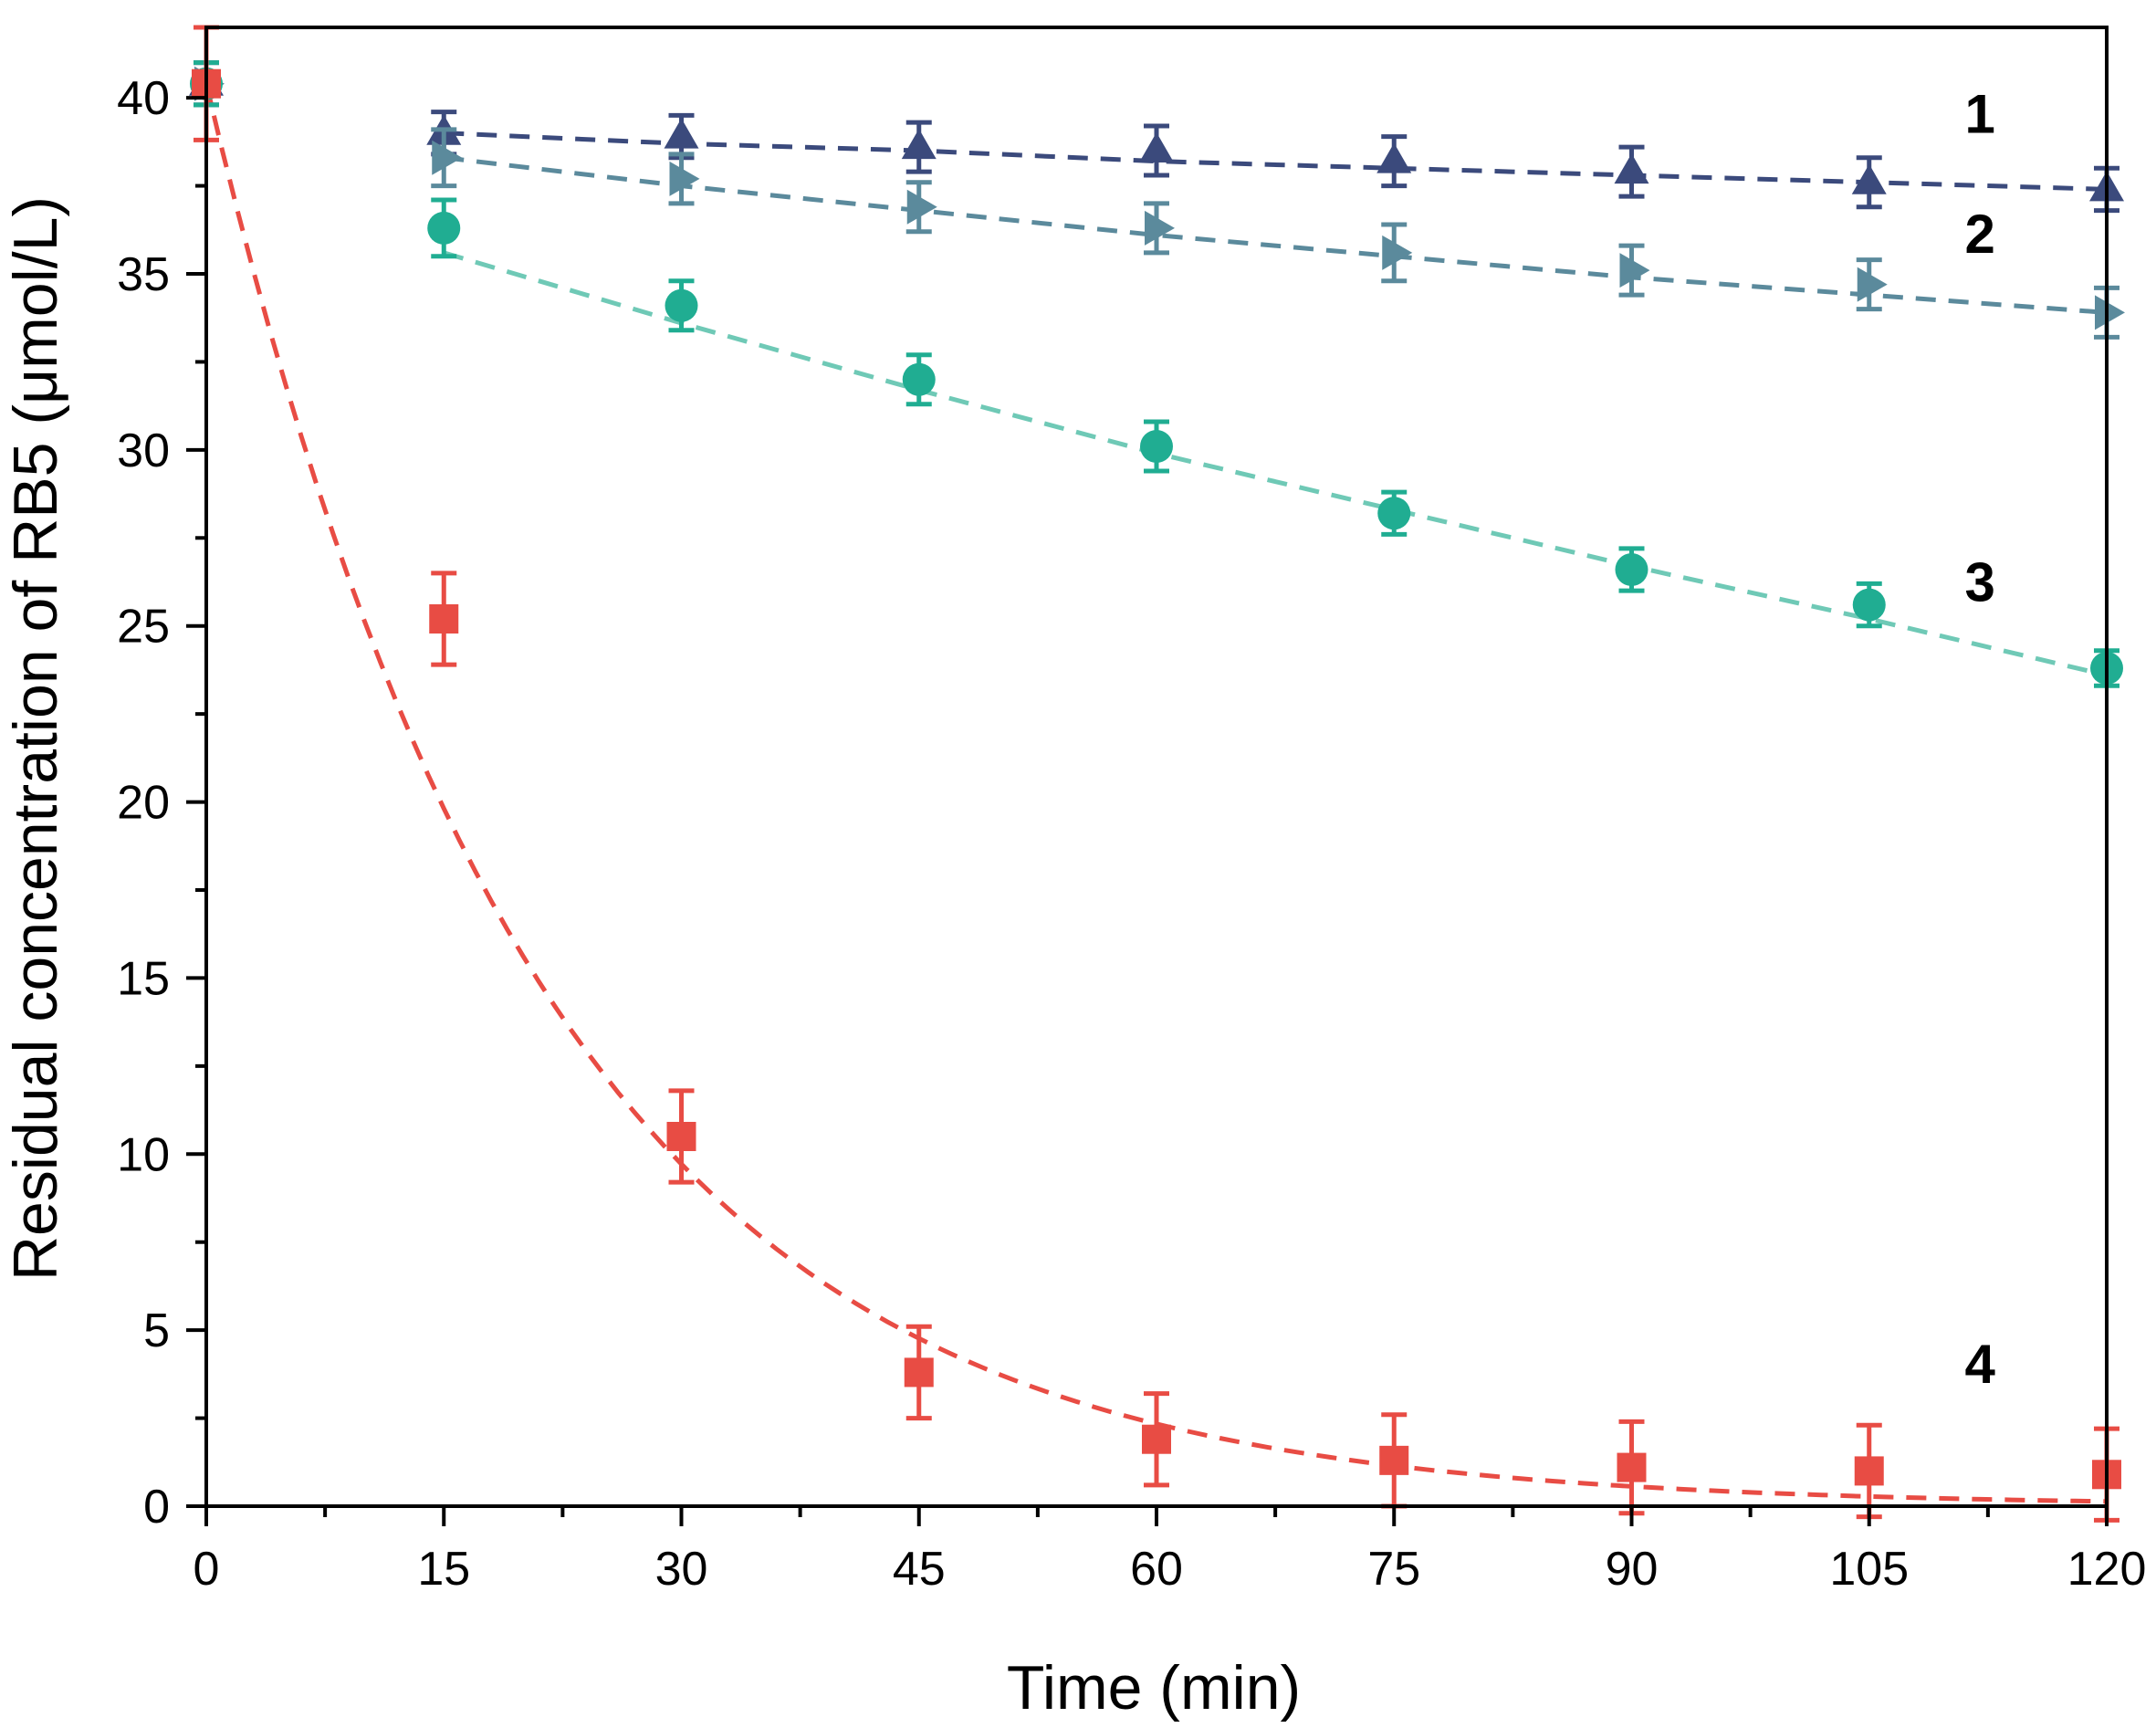 The image size is (2156, 1728). Describe the element at coordinates (1869, 1569) in the screenshot. I see `x-tick-label: 105` at that location.